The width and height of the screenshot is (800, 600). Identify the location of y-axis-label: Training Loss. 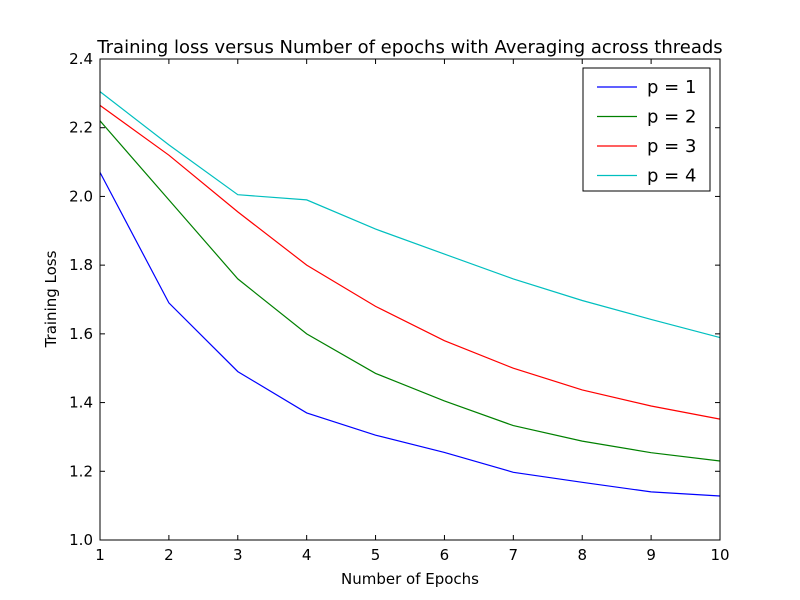
(51, 299).